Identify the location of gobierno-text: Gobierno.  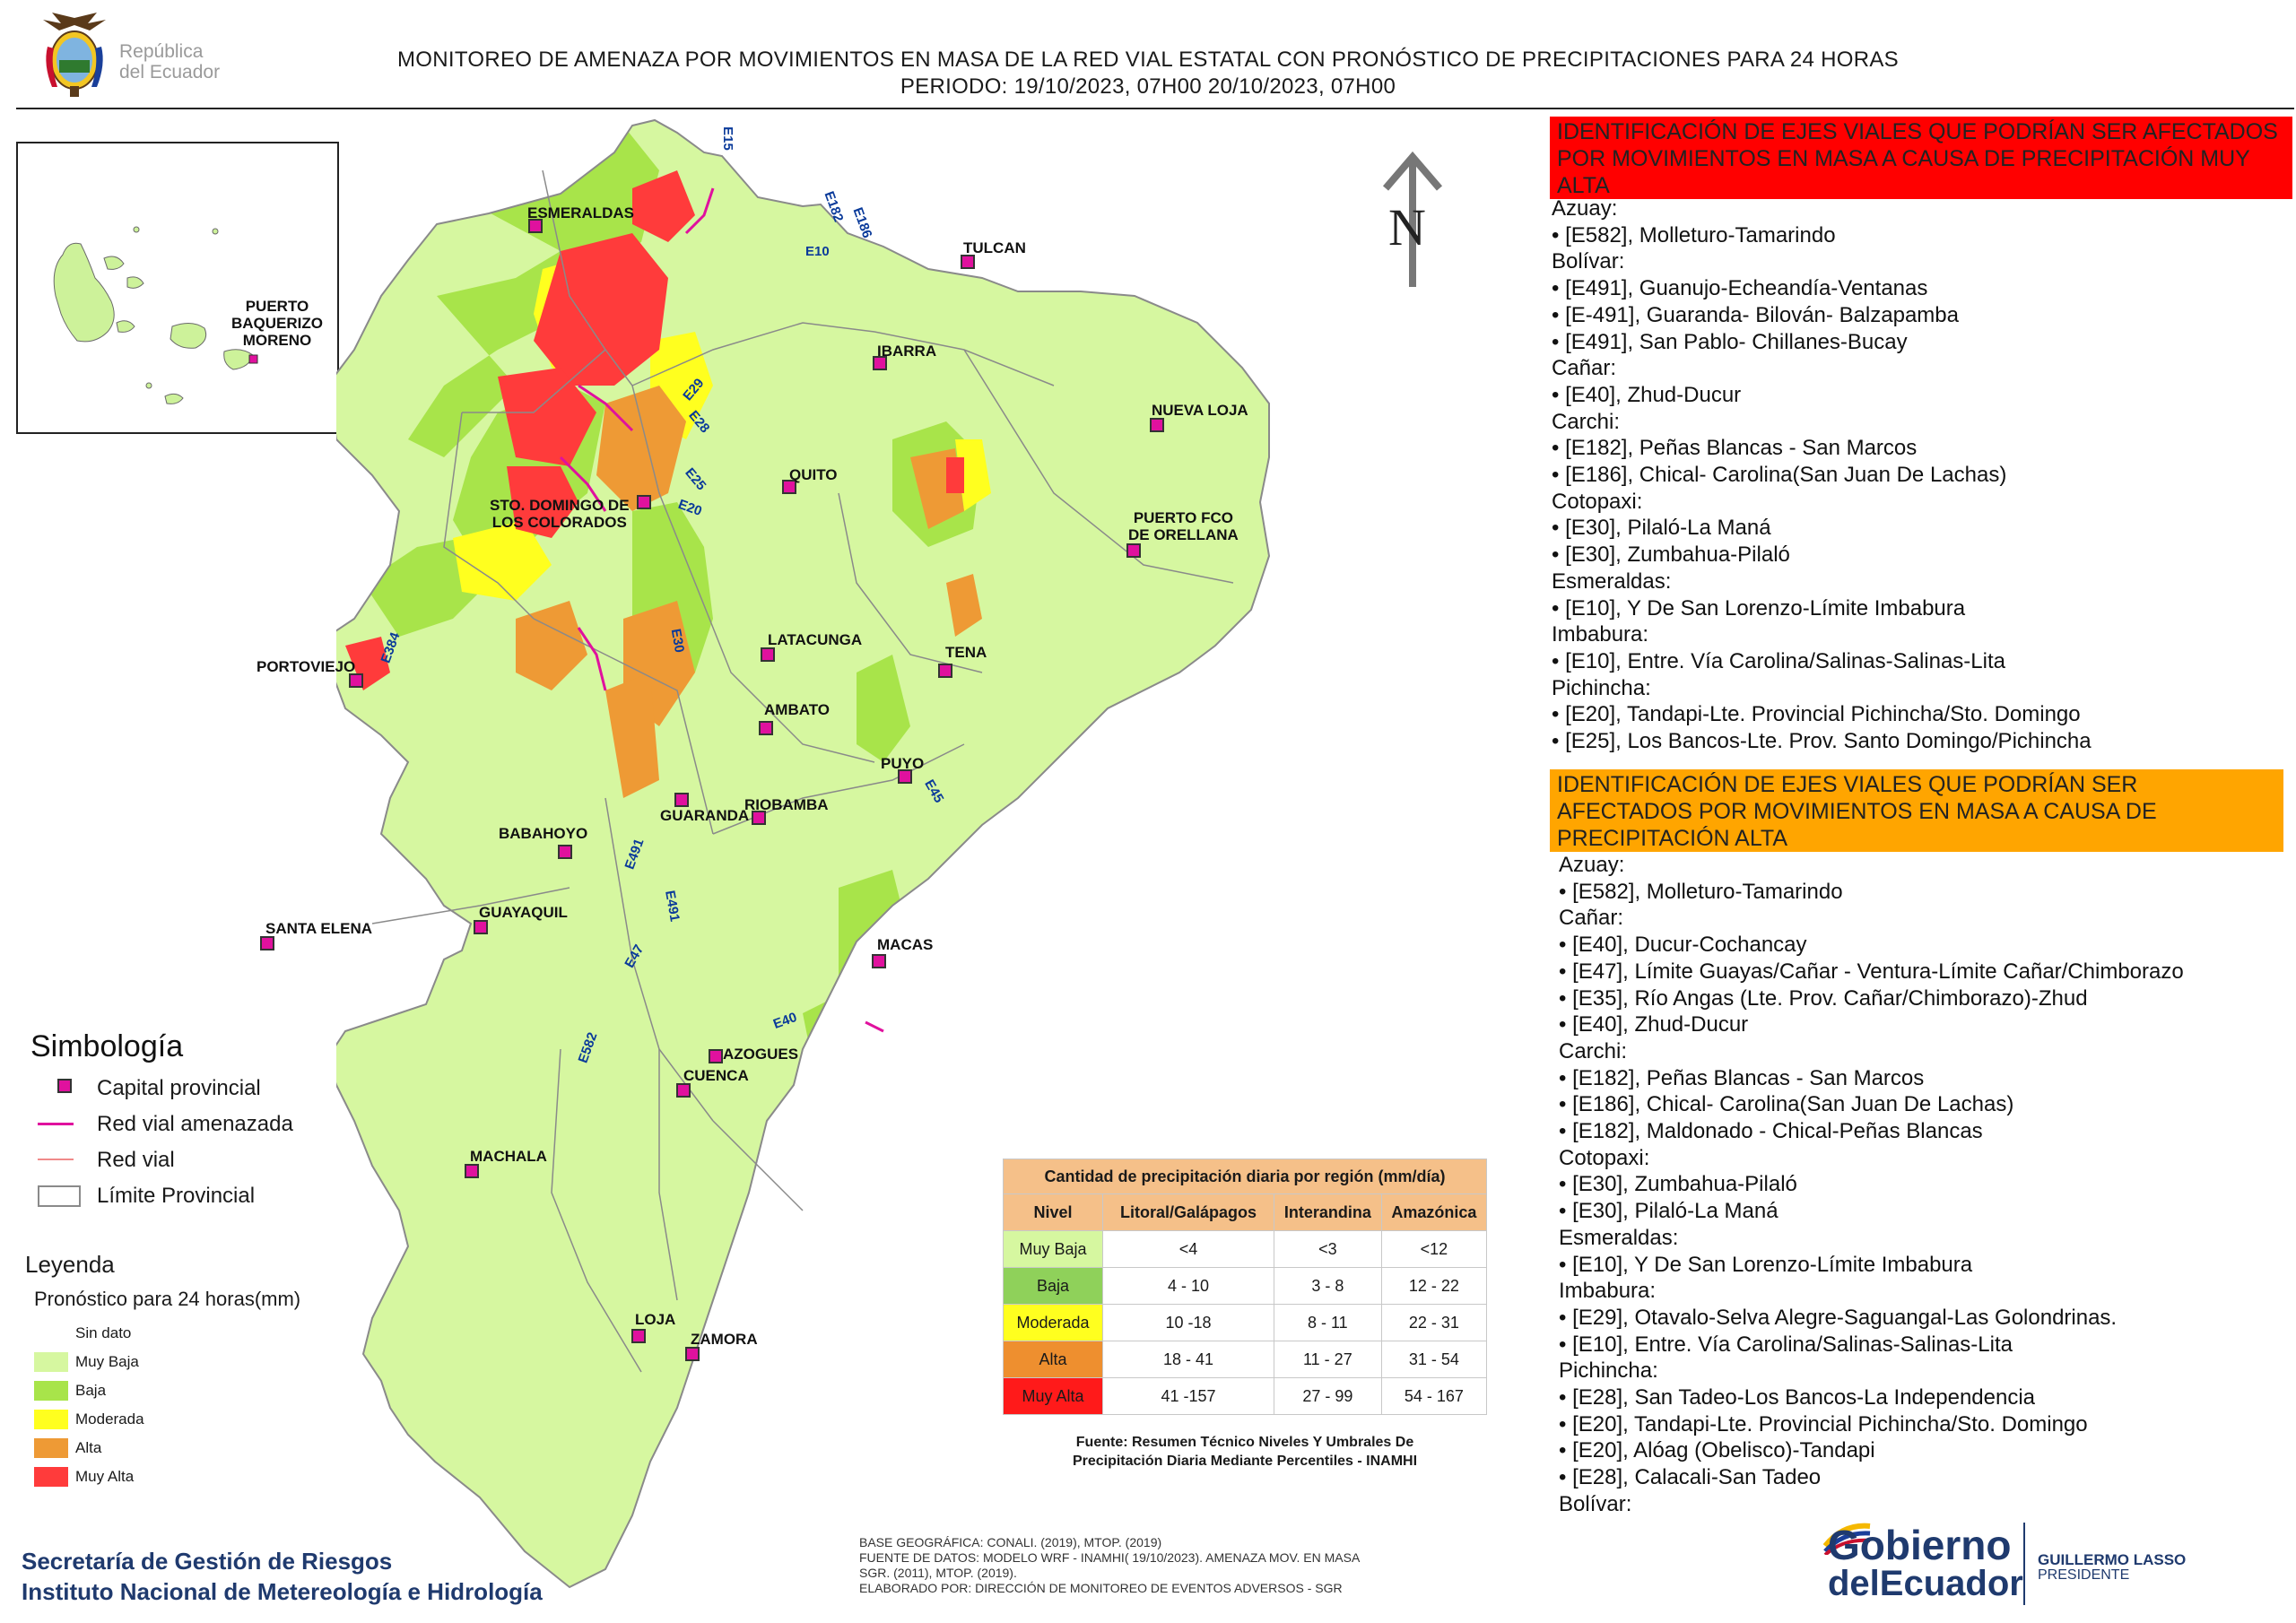
(1920, 1545).